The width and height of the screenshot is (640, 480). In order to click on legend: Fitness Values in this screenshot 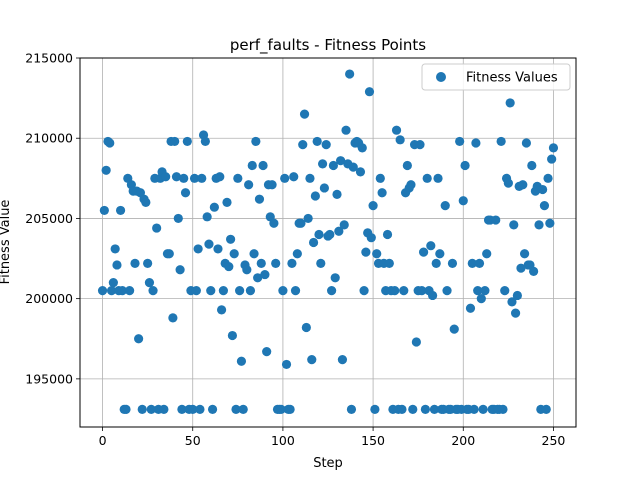, I will do `click(496, 77)`.